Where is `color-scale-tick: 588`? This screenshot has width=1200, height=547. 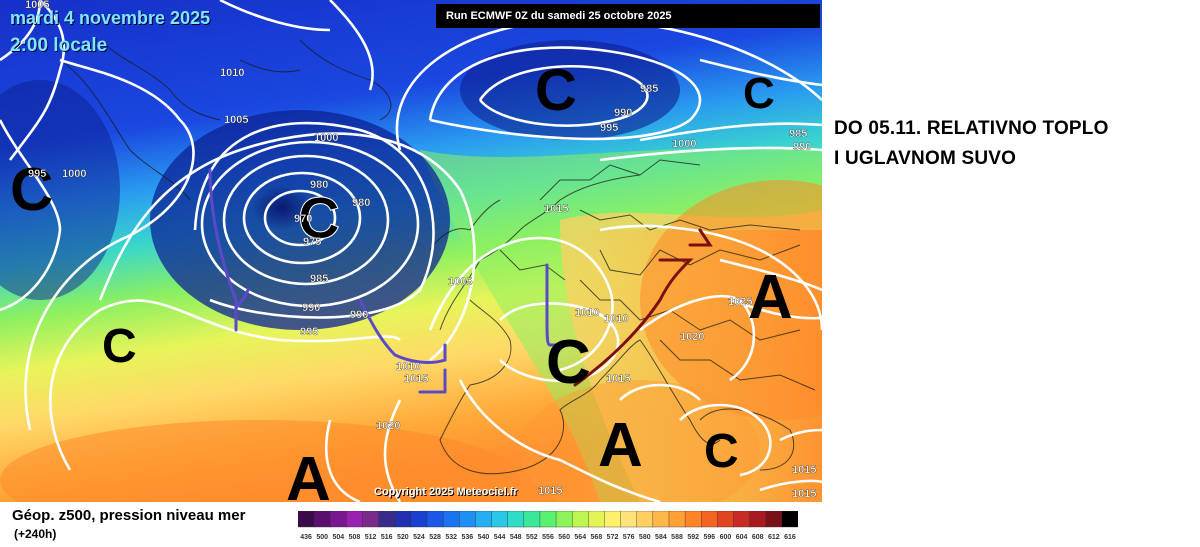 color-scale-tick: 588 is located at coordinates (677, 537).